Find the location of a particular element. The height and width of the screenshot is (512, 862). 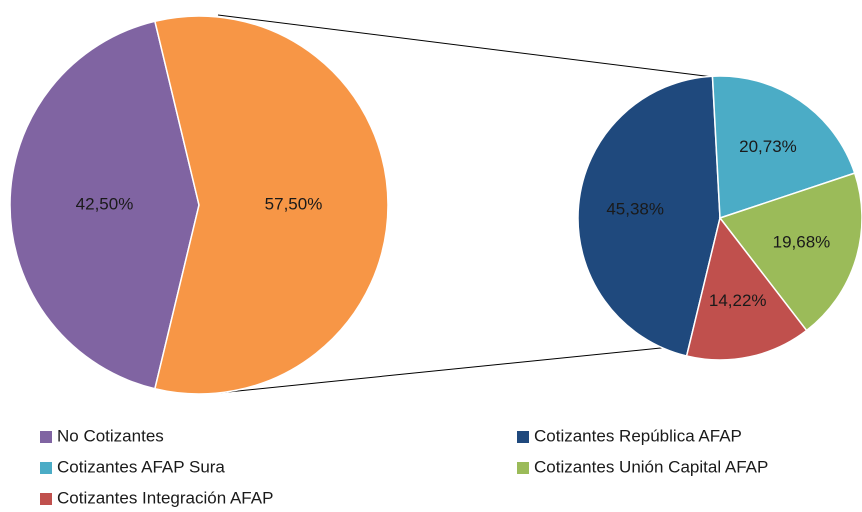

data-label: 42,50% is located at coordinates (105, 203).